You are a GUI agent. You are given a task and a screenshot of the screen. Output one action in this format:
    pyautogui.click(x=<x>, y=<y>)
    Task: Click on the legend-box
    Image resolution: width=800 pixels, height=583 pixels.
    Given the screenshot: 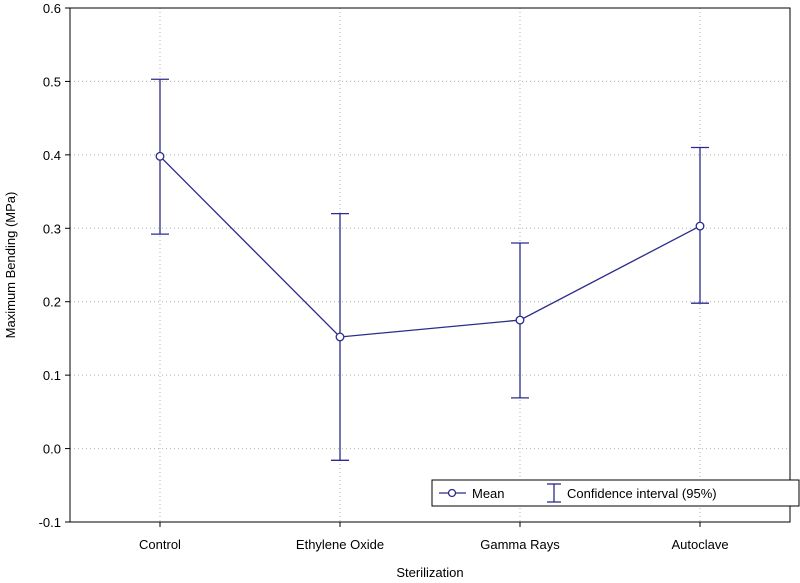 What is the action you would take?
    pyautogui.click(x=615, y=493)
    